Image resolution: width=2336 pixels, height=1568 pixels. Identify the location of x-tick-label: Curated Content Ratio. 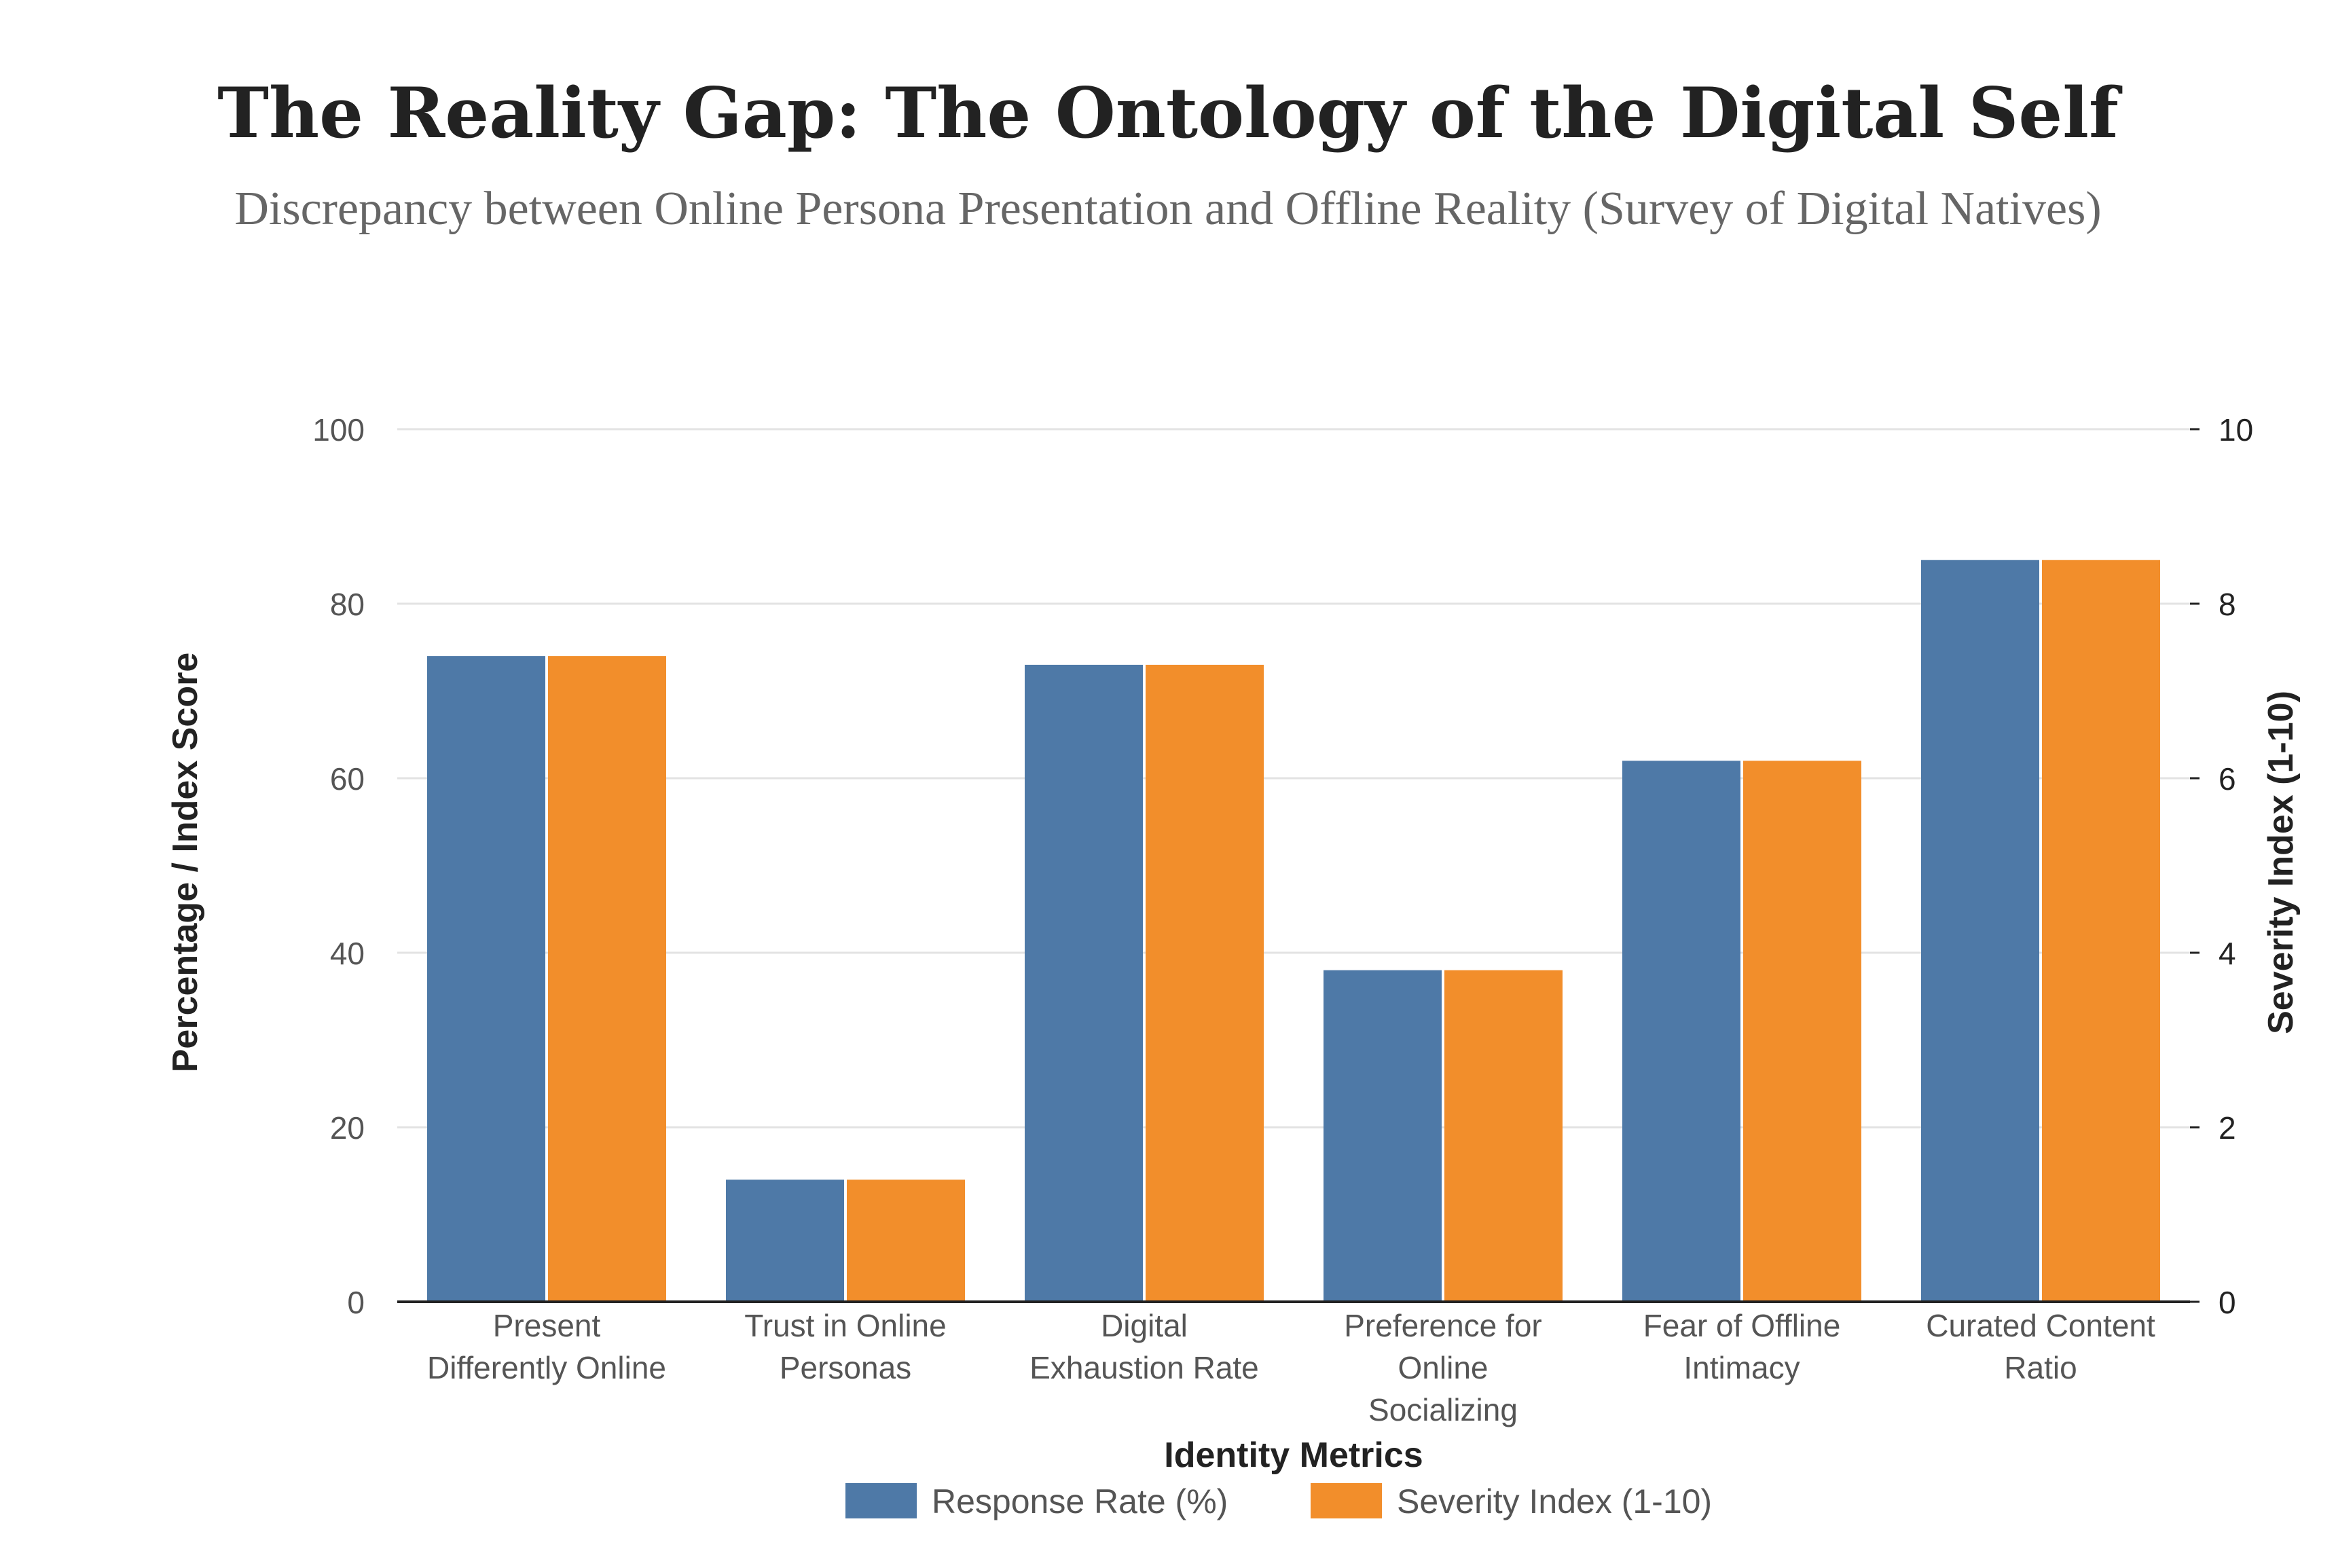
(2040, 1346).